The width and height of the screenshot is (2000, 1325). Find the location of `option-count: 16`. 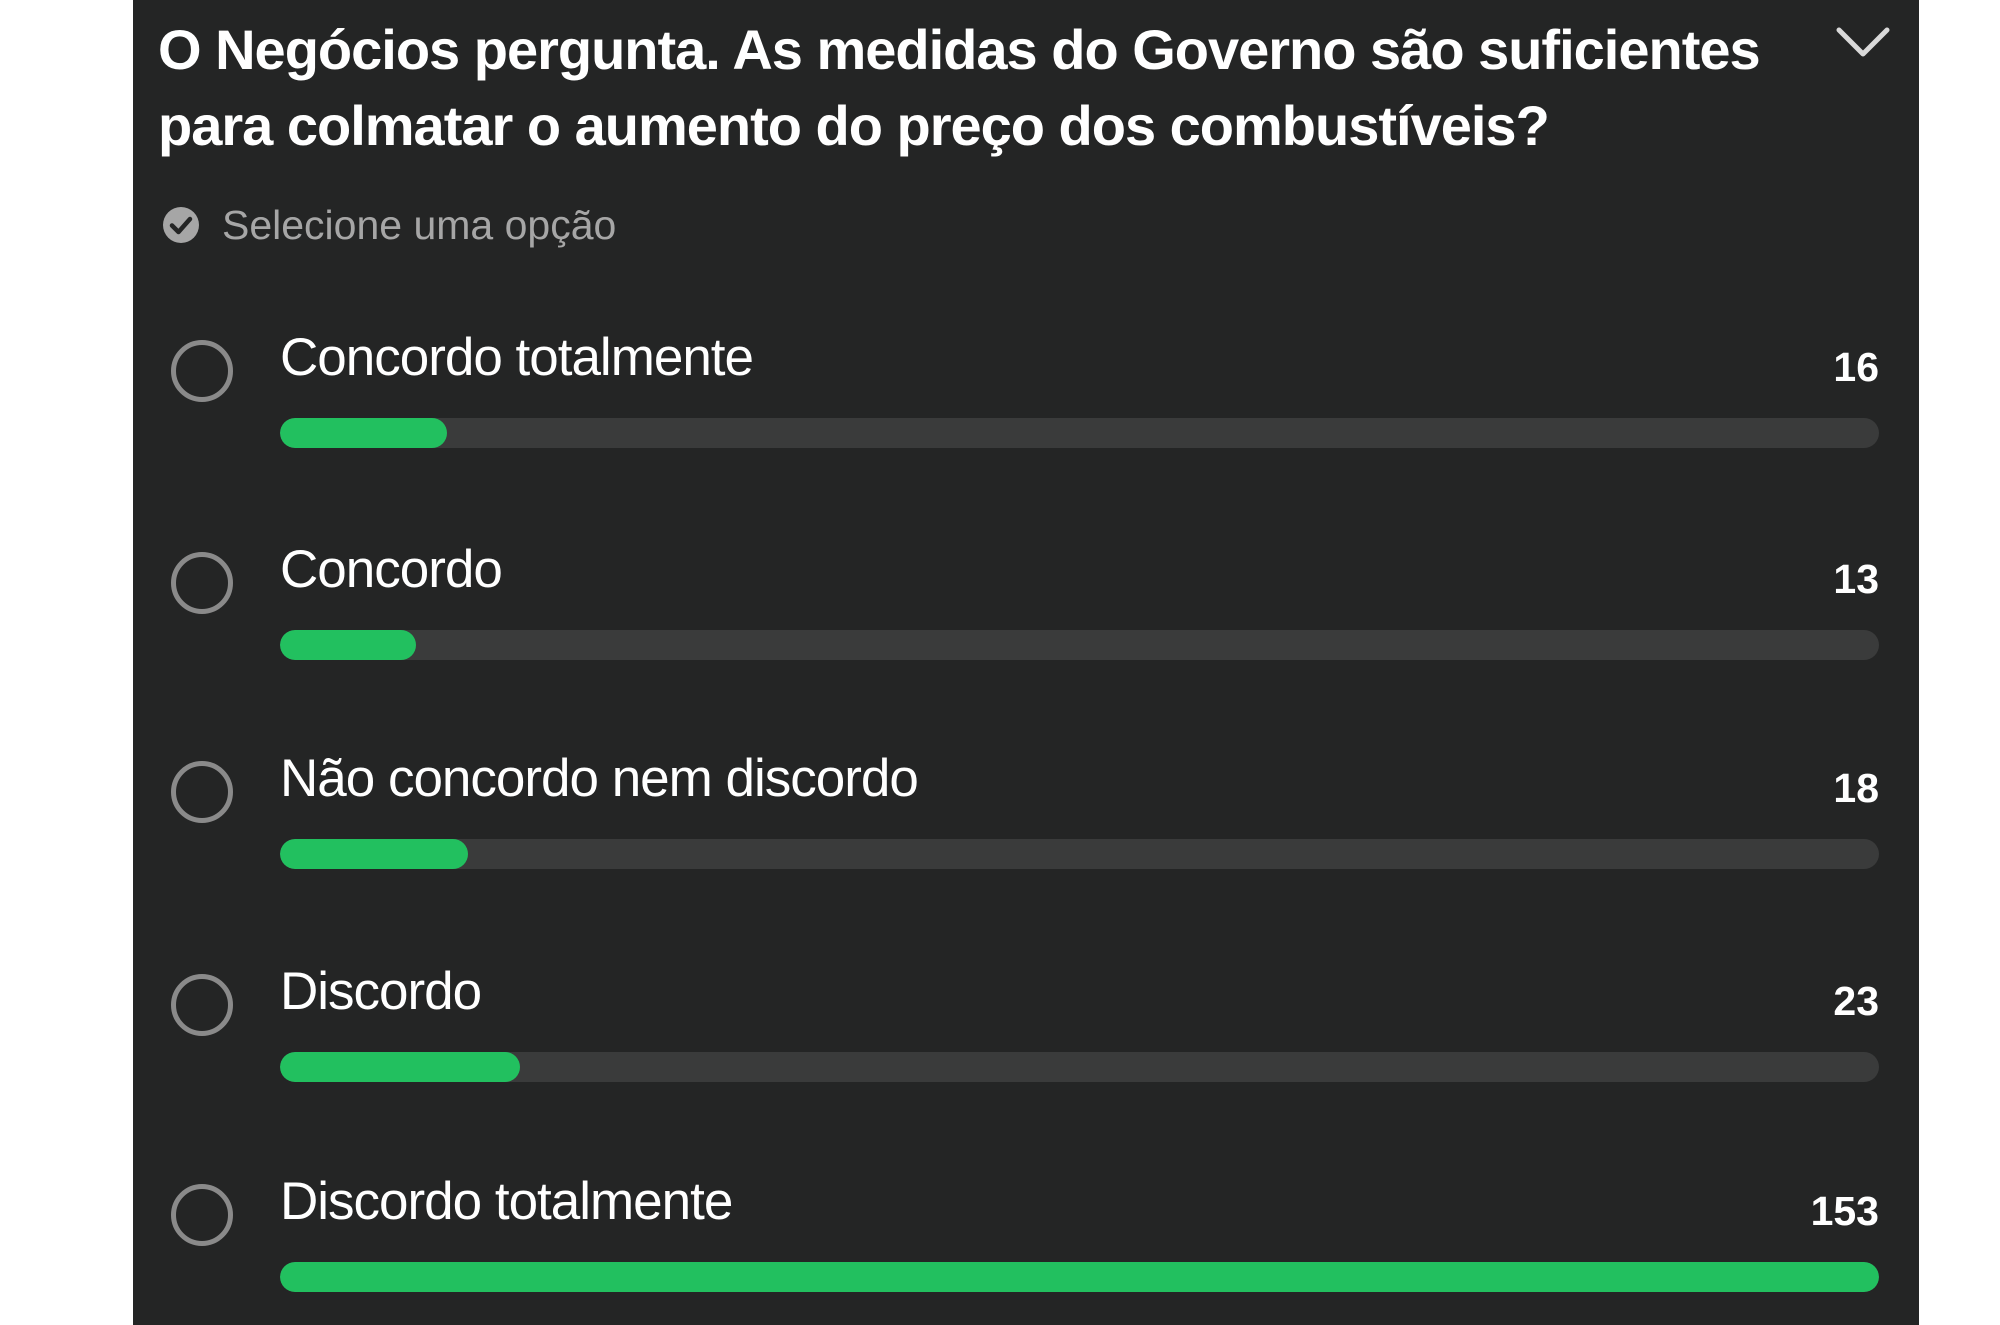

option-count: 16 is located at coordinates (1856, 367).